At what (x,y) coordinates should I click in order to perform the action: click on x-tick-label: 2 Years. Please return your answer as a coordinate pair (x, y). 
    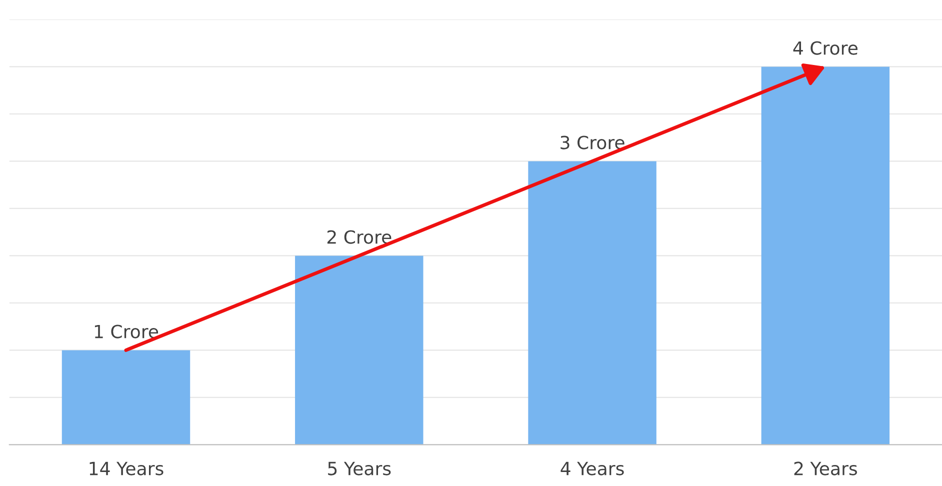
    Looking at the image, I should click on (825, 469).